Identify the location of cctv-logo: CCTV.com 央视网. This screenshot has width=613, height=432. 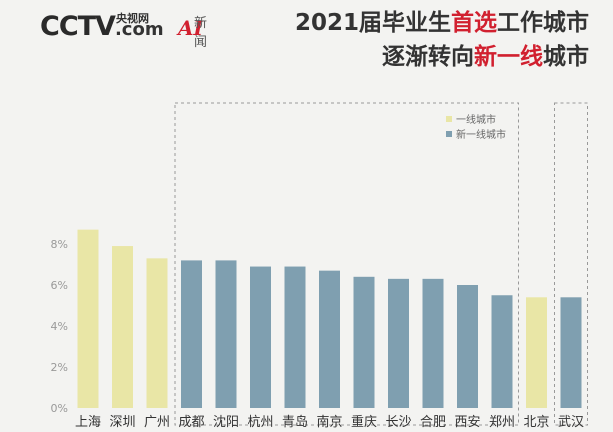
(102, 27).